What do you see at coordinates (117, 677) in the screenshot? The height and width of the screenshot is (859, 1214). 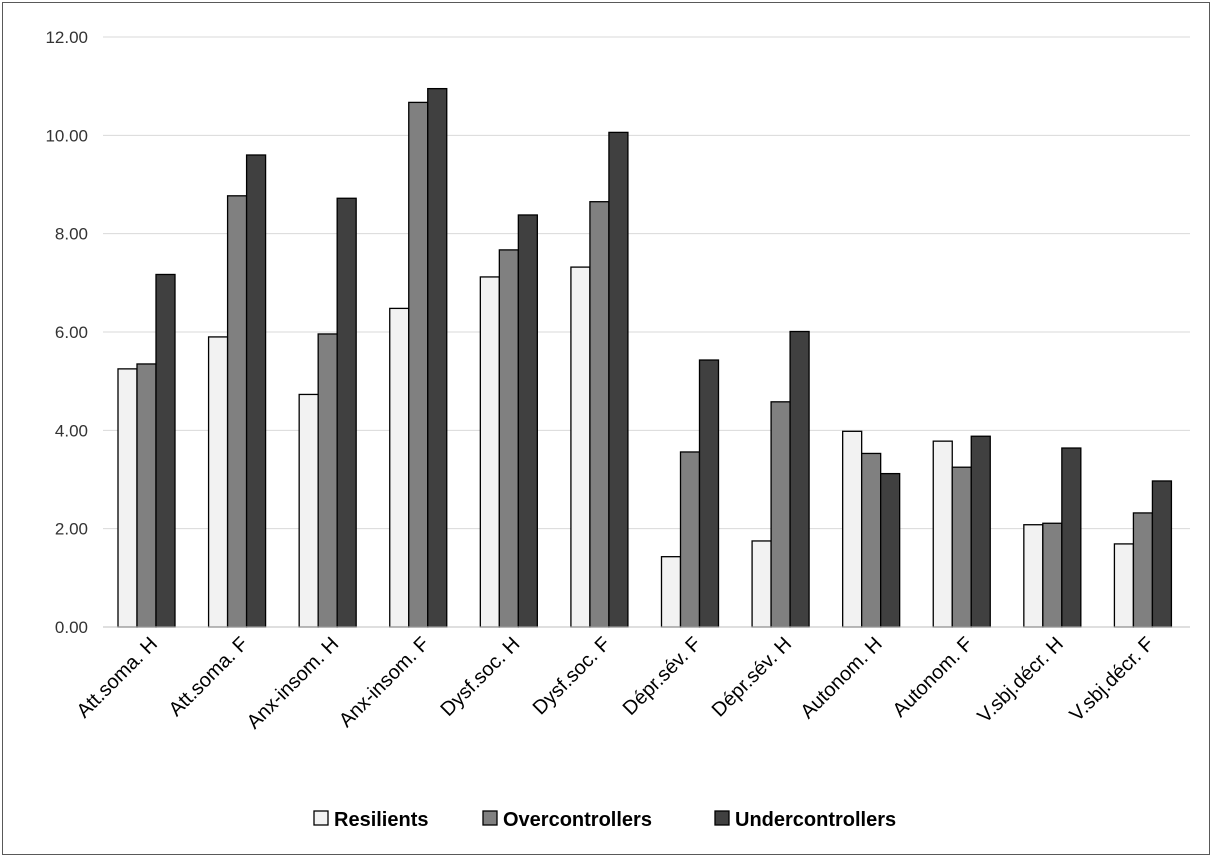 I see `x-tick-label: Att.soma. H` at bounding box center [117, 677].